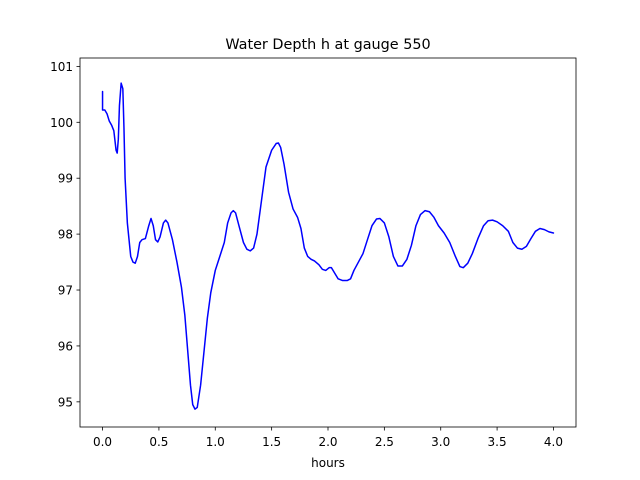  What do you see at coordinates (553, 442) in the screenshot?
I see `x-tick-label: 4.0` at bounding box center [553, 442].